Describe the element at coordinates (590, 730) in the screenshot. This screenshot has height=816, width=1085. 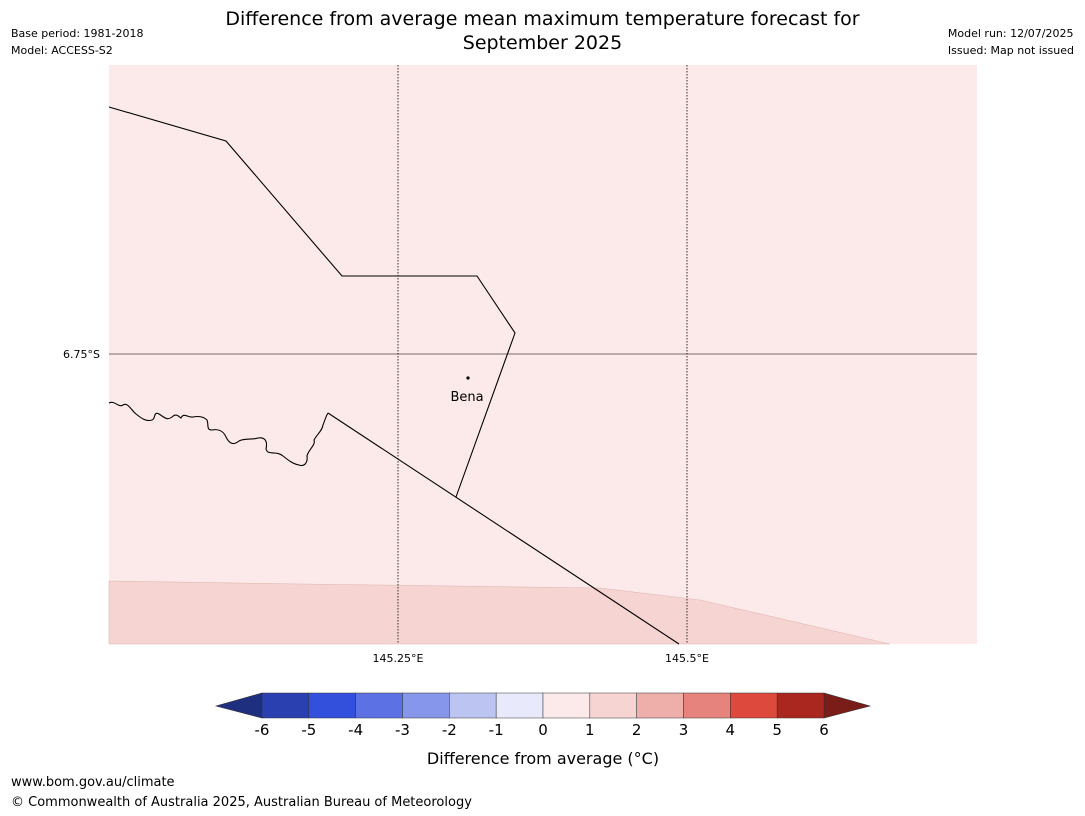
I see `colorbar-tick-label: 1` at that location.